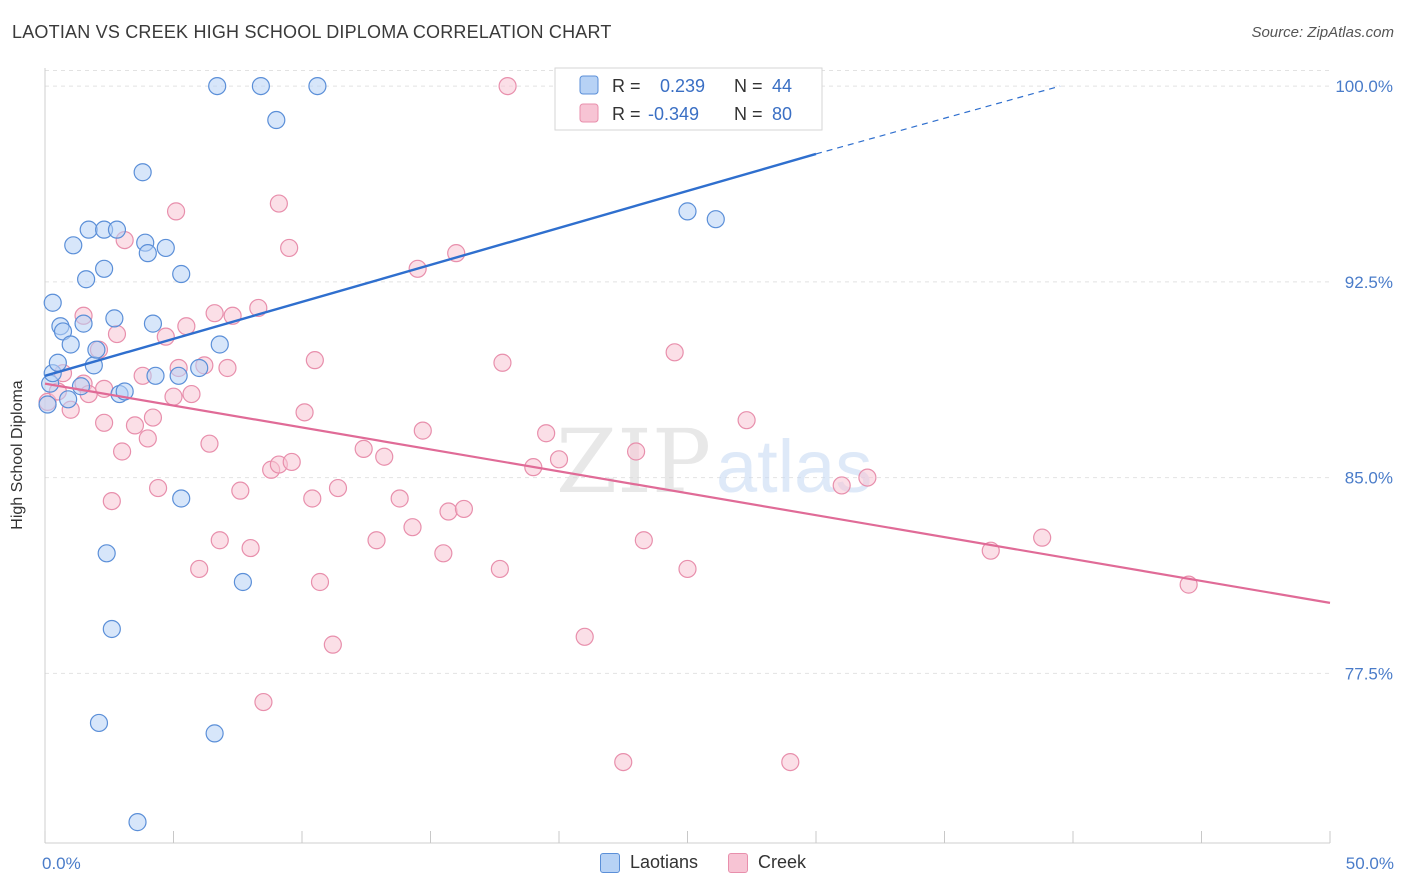 The image size is (1406, 892). Describe the element at coordinates (688, 99) in the screenshot. I see `legend-box: R = 0.239 N = 44 R = -0.349 N = 80` at that location.